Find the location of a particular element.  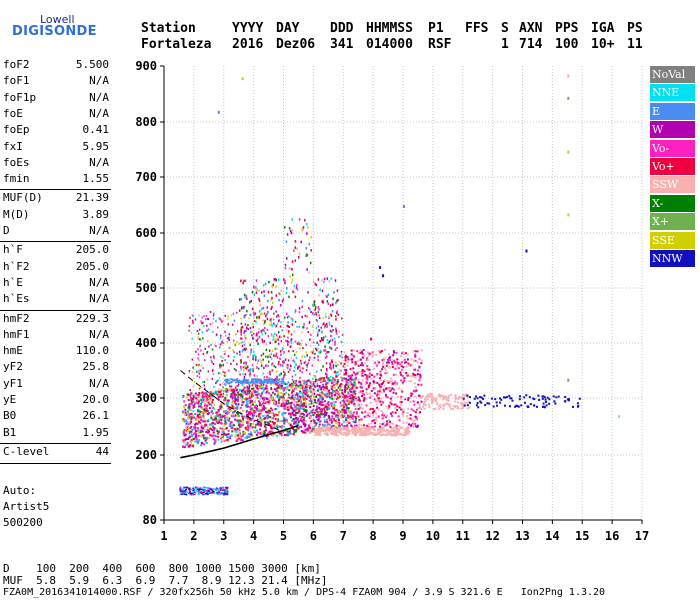

x-tick-label: 1 is located at coordinates (163, 536).